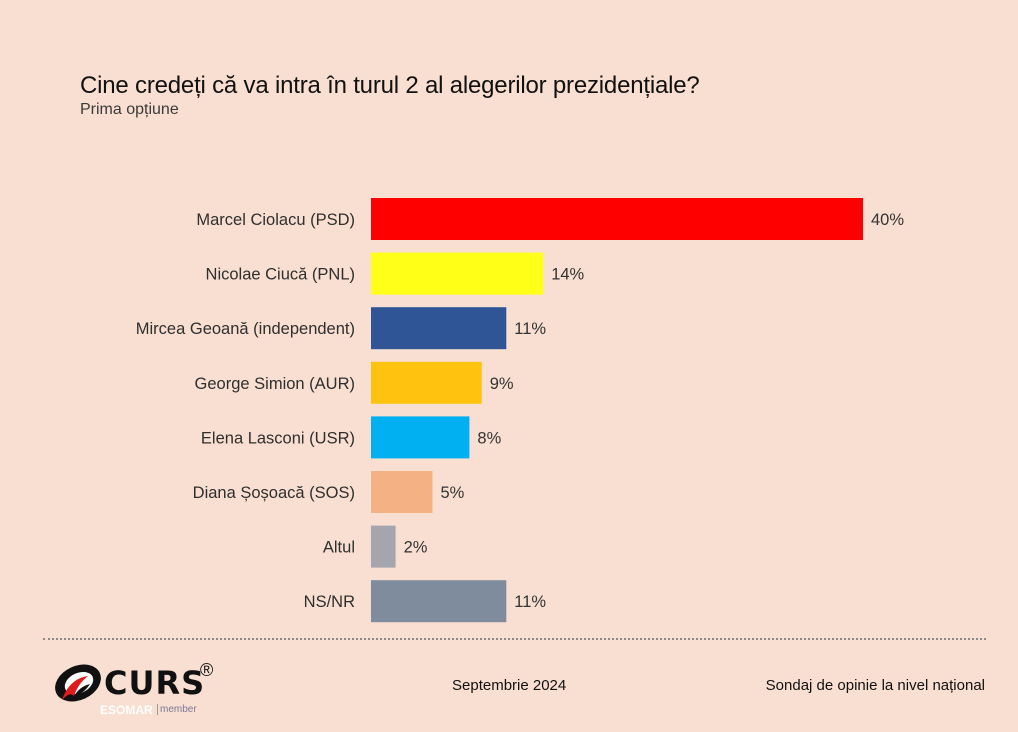  I want to click on value-label: 2%, so click(416, 548).